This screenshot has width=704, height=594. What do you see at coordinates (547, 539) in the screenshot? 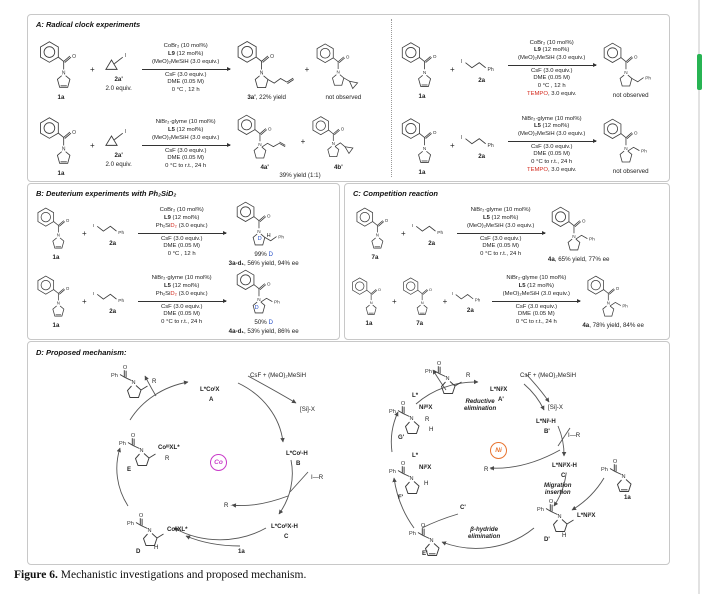
I see `species-d-prime-letter: D'` at bounding box center [547, 539].